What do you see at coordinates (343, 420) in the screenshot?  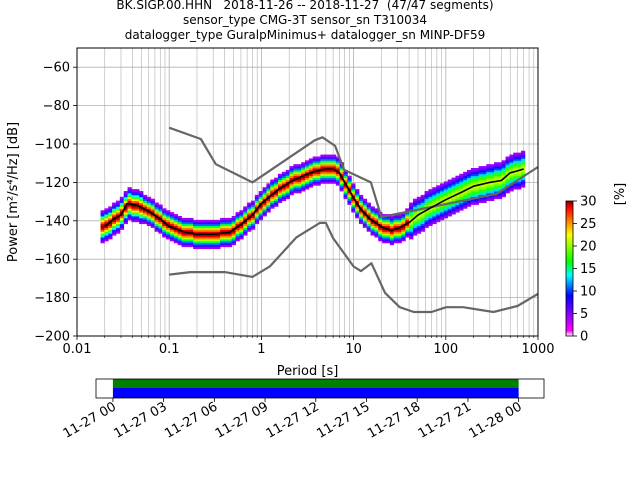 I see `timeline-tick-label: 11-27 15` at bounding box center [343, 420].